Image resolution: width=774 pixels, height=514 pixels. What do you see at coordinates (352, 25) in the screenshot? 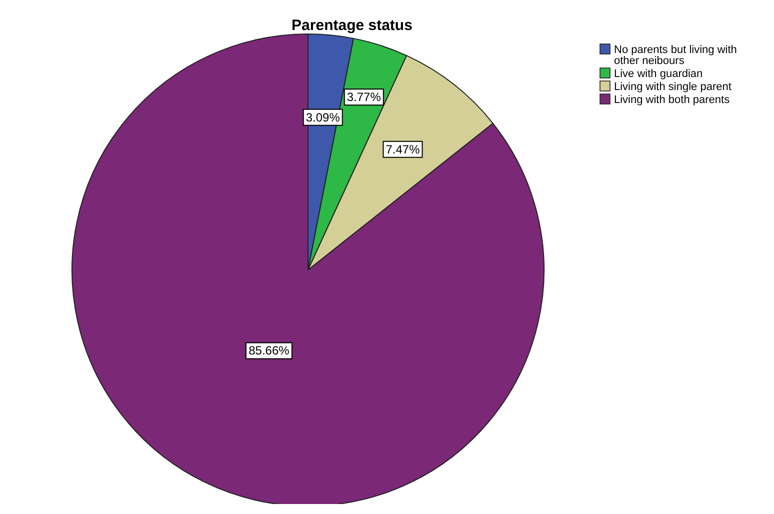
I see `chart-title: Parentage status` at bounding box center [352, 25].